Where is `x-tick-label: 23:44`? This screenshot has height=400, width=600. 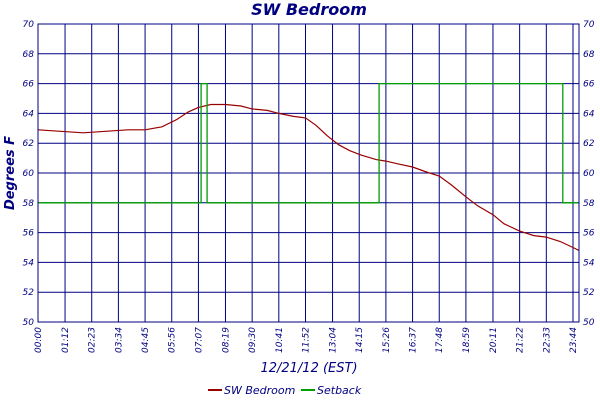 x-tick-label: 23:44 is located at coordinates (574, 340).